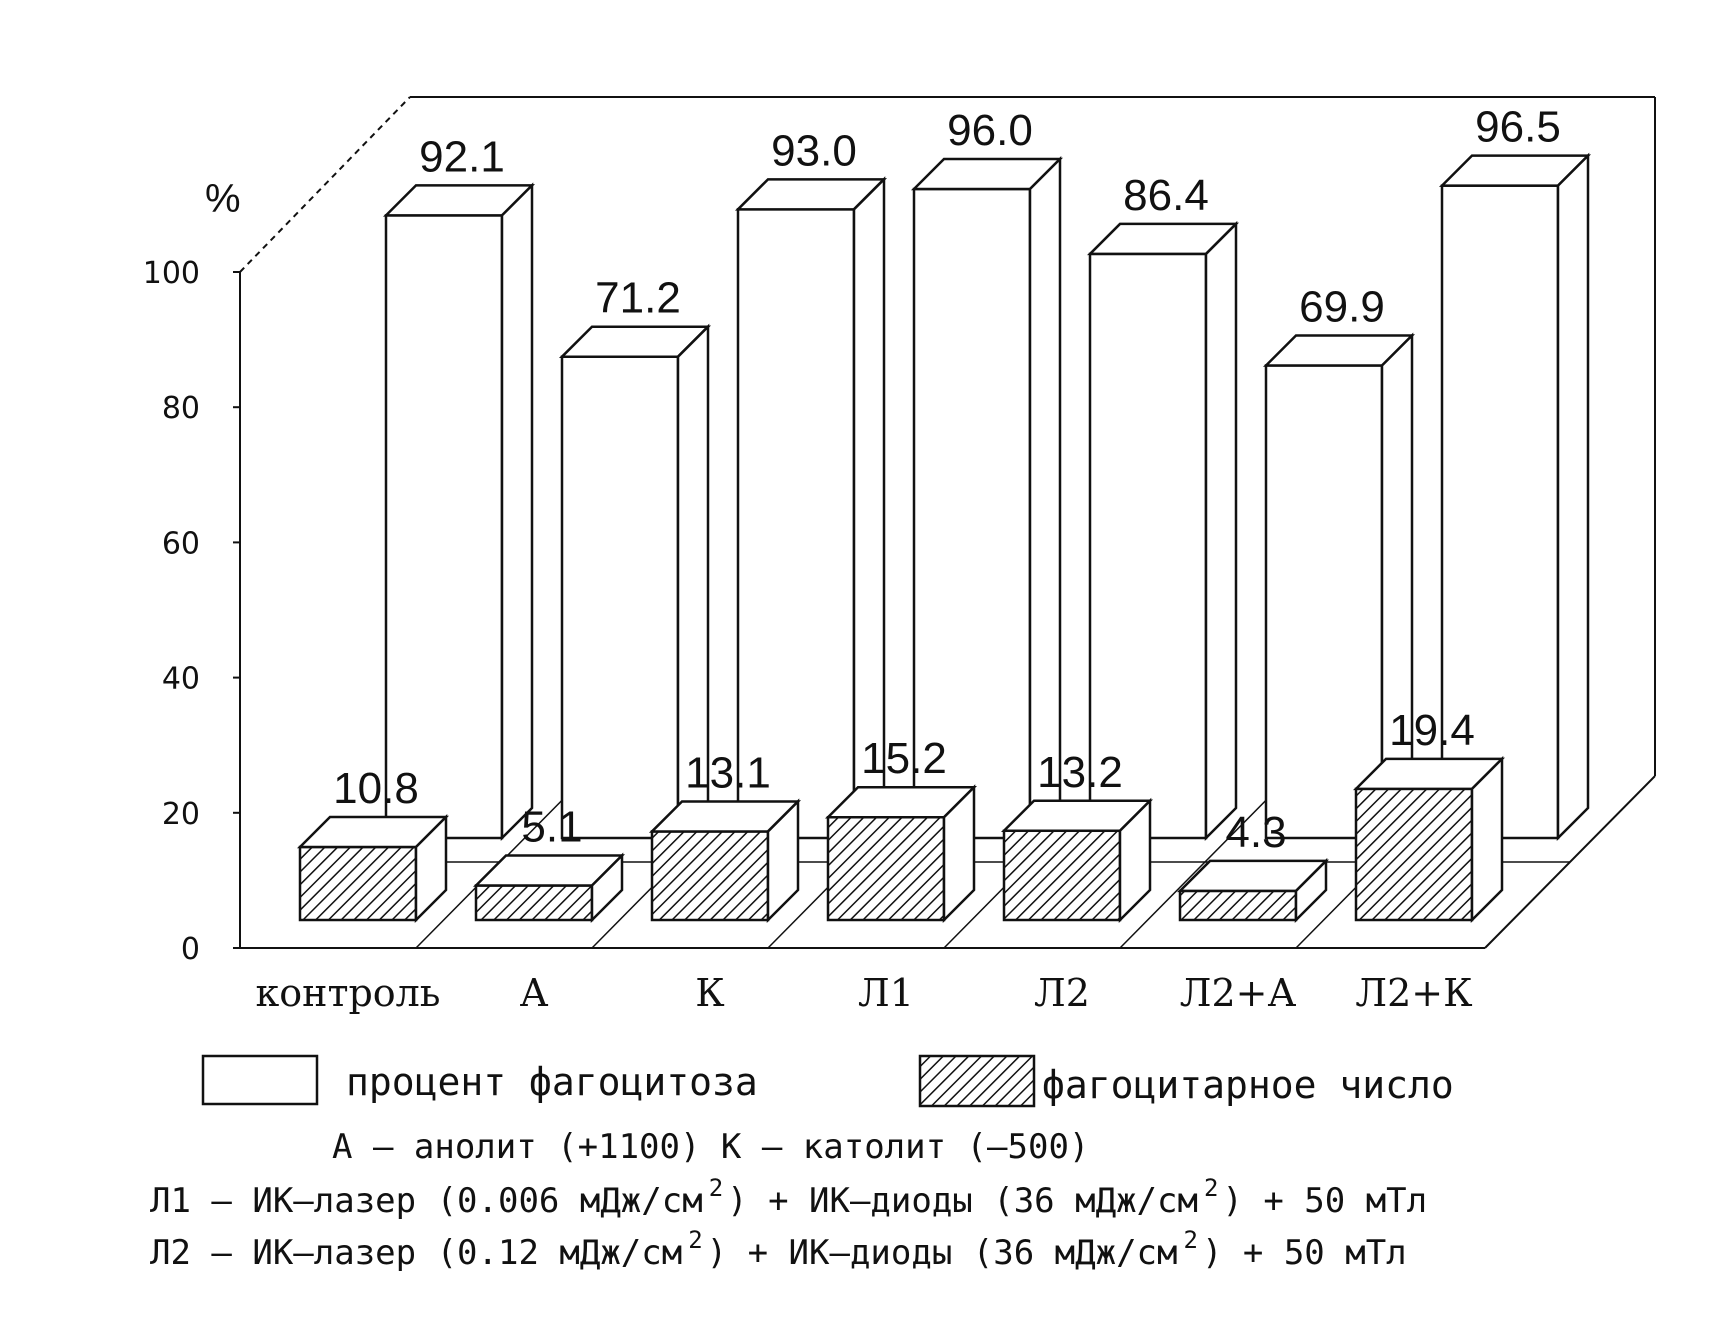 This screenshot has width=1725, height=1337. I want to click on value-label-number: 13.1, so click(728, 772).